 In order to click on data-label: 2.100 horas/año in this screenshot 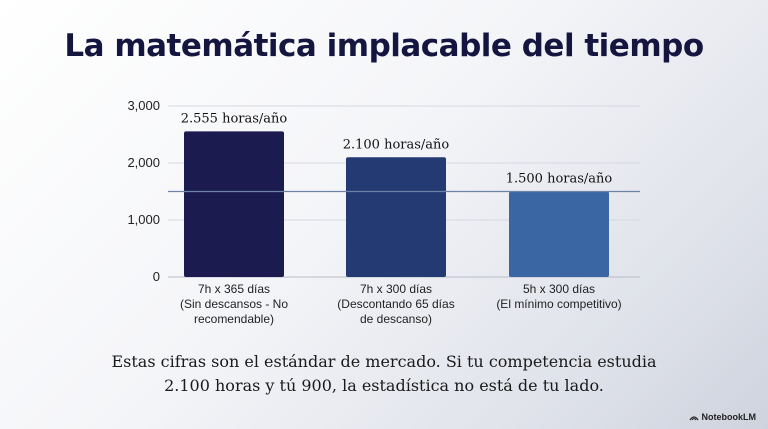, I will do `click(396, 144)`.